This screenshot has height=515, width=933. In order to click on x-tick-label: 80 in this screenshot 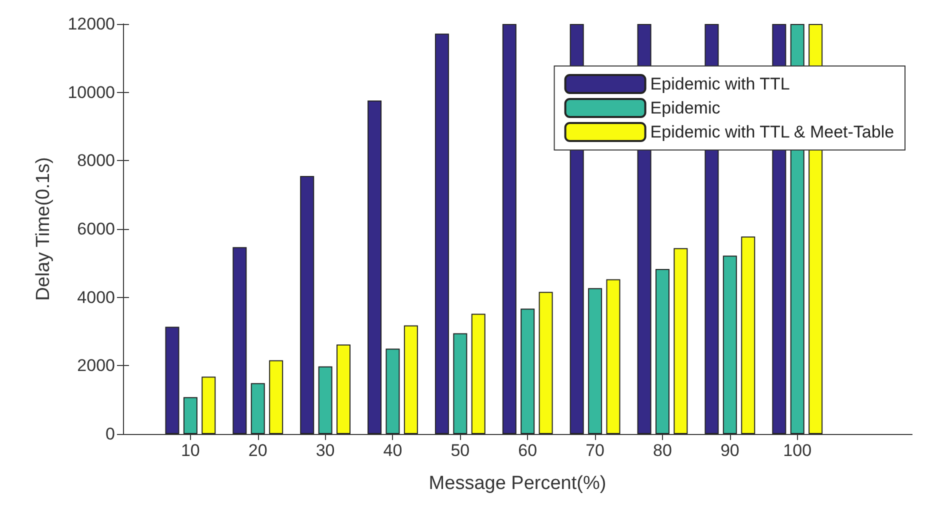, I will do `click(662, 450)`.